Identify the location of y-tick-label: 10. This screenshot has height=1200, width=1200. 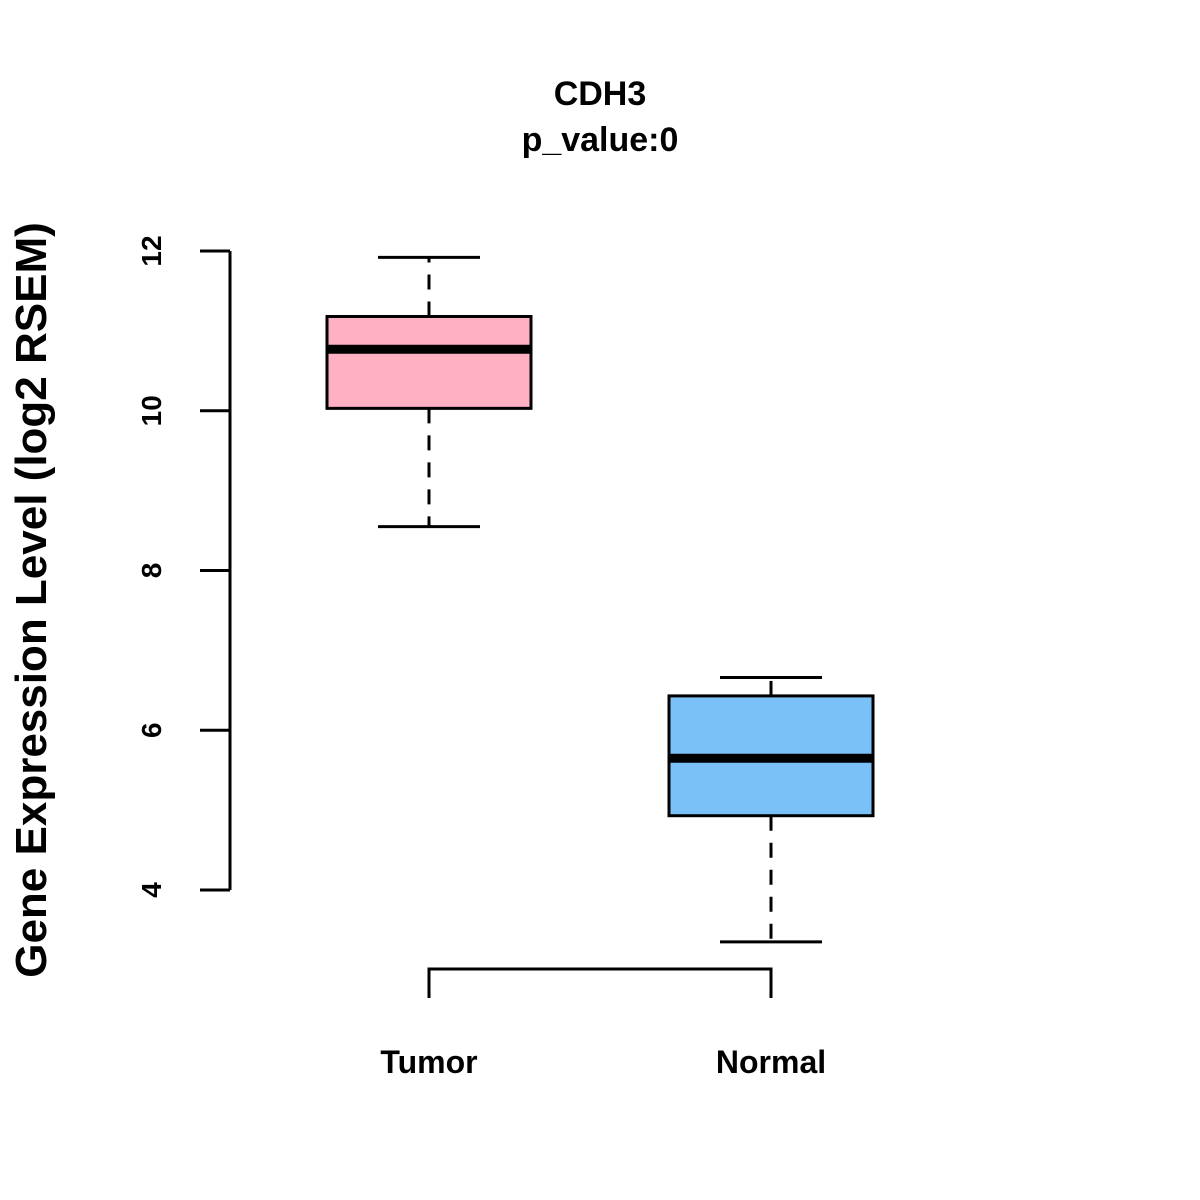
(151, 410).